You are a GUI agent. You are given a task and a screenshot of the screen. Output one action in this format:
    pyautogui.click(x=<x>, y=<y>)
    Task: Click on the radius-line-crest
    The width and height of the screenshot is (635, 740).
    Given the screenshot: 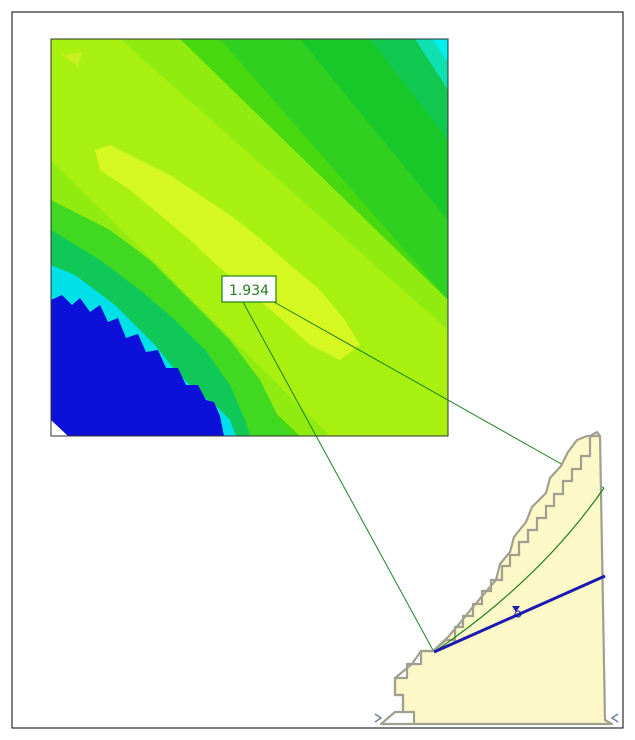 What is the action you would take?
    pyautogui.click(x=439, y=395)
    